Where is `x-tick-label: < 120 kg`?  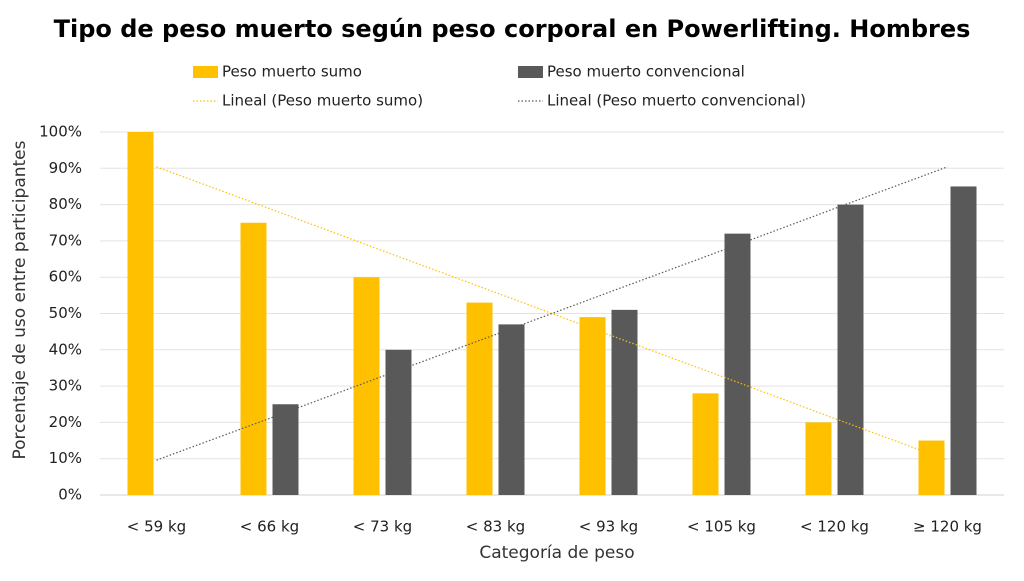 x-tick-label: < 120 kg is located at coordinates (834, 527).